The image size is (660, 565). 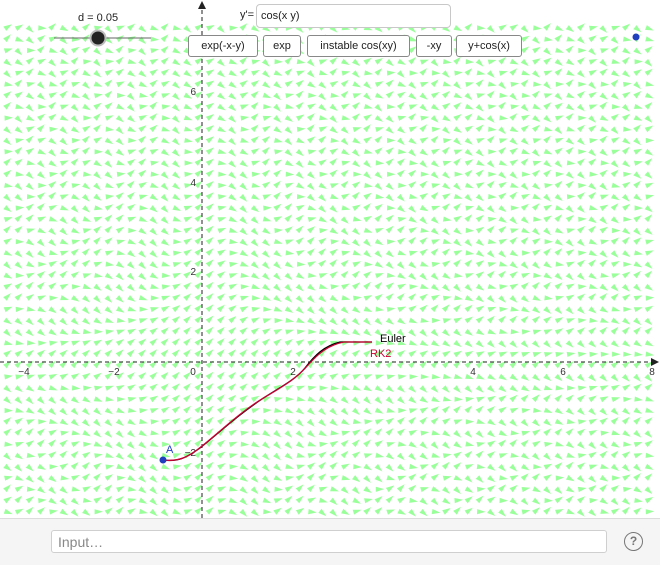 What do you see at coordinates (636, 37) in the screenshot?
I see `corner-point` at bounding box center [636, 37].